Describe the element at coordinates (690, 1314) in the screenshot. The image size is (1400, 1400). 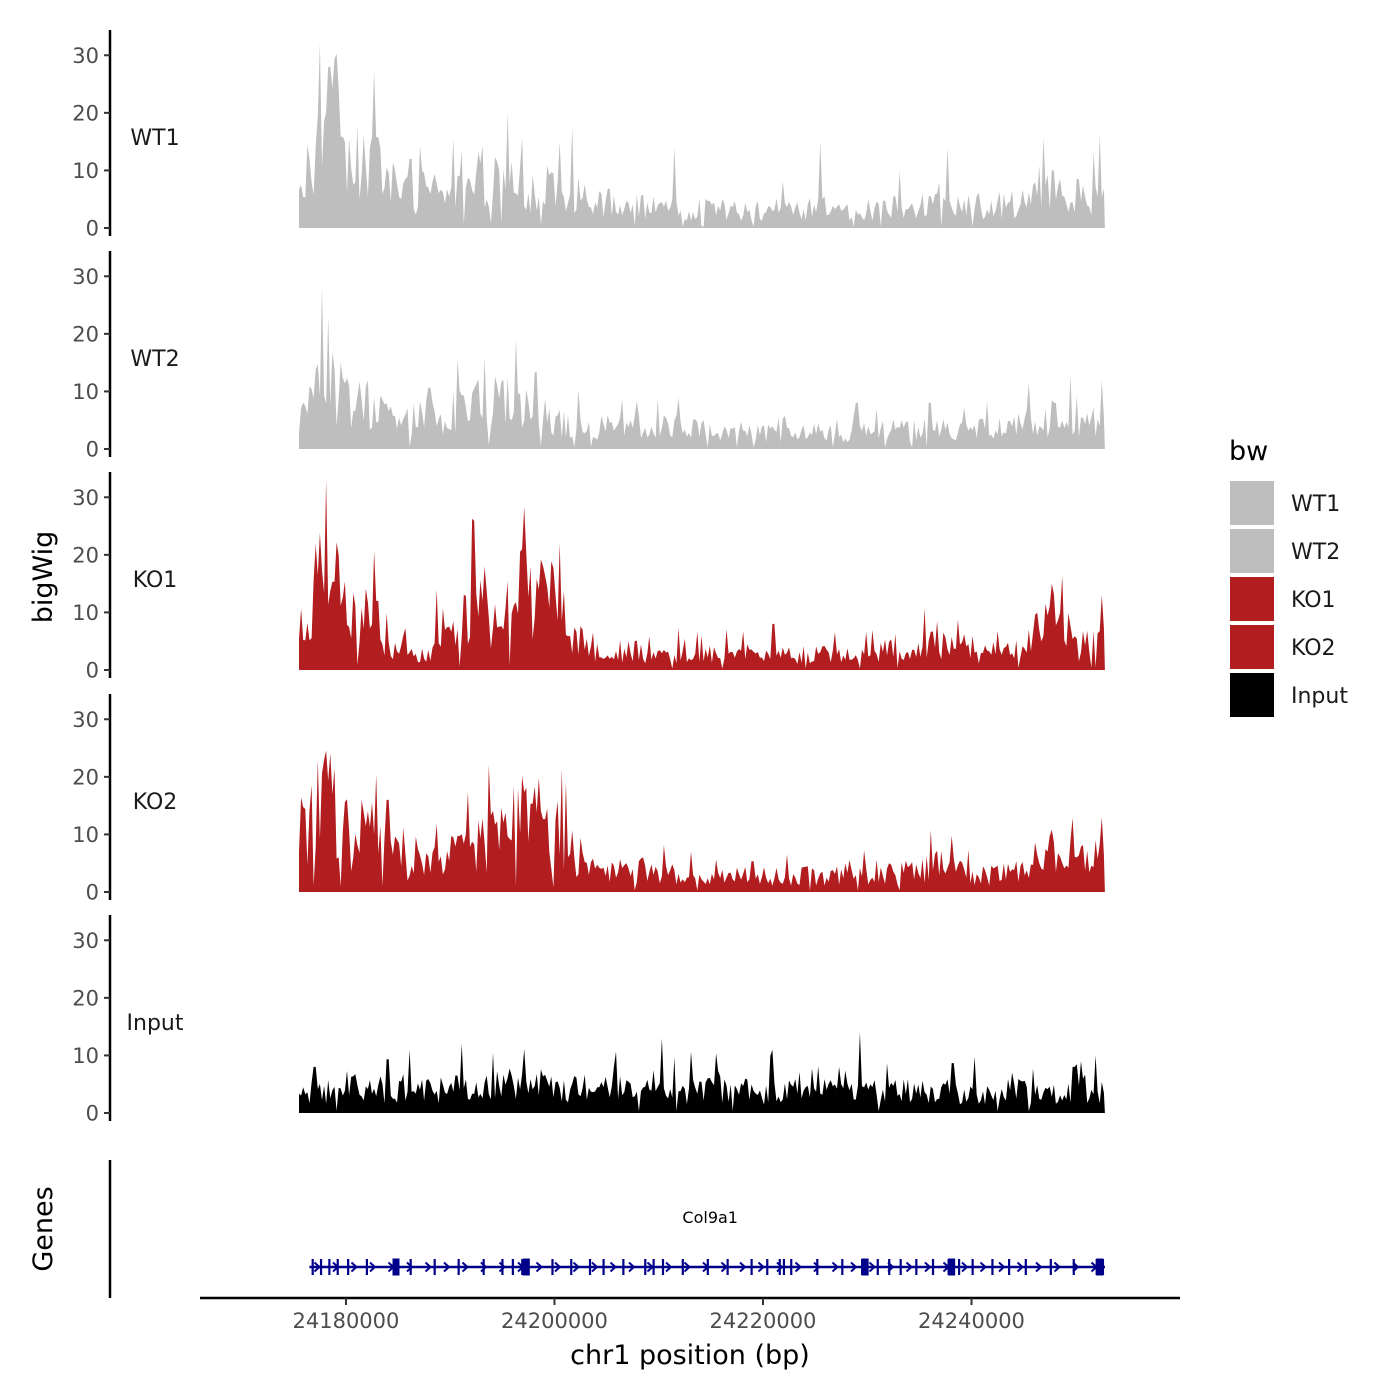
I see `x-axis: 24180000 24200000 24220000 24240000` at that location.